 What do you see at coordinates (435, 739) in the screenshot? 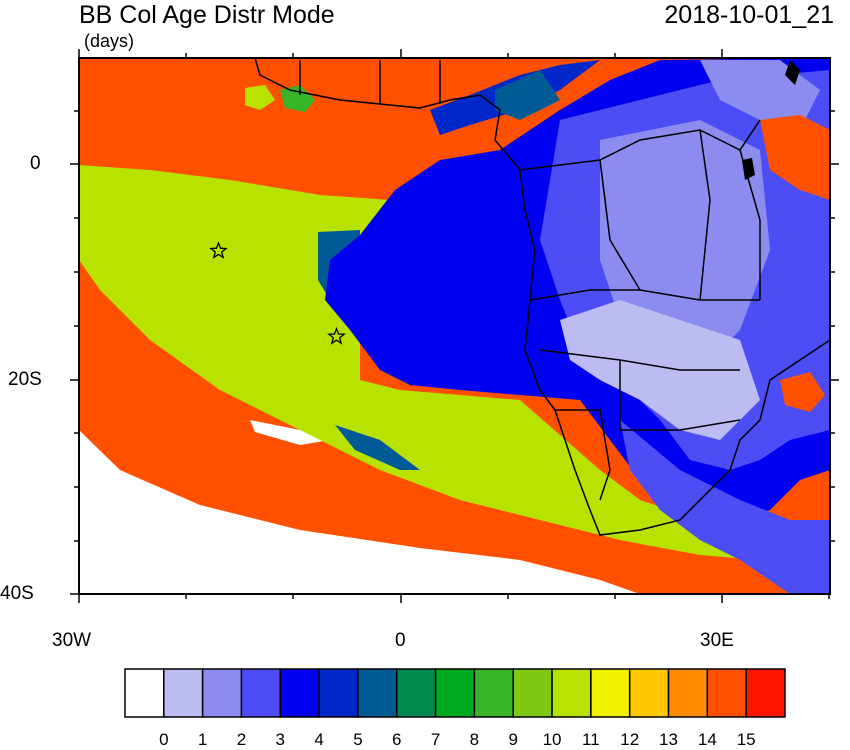
I see `colorbar-label: 7` at bounding box center [435, 739].